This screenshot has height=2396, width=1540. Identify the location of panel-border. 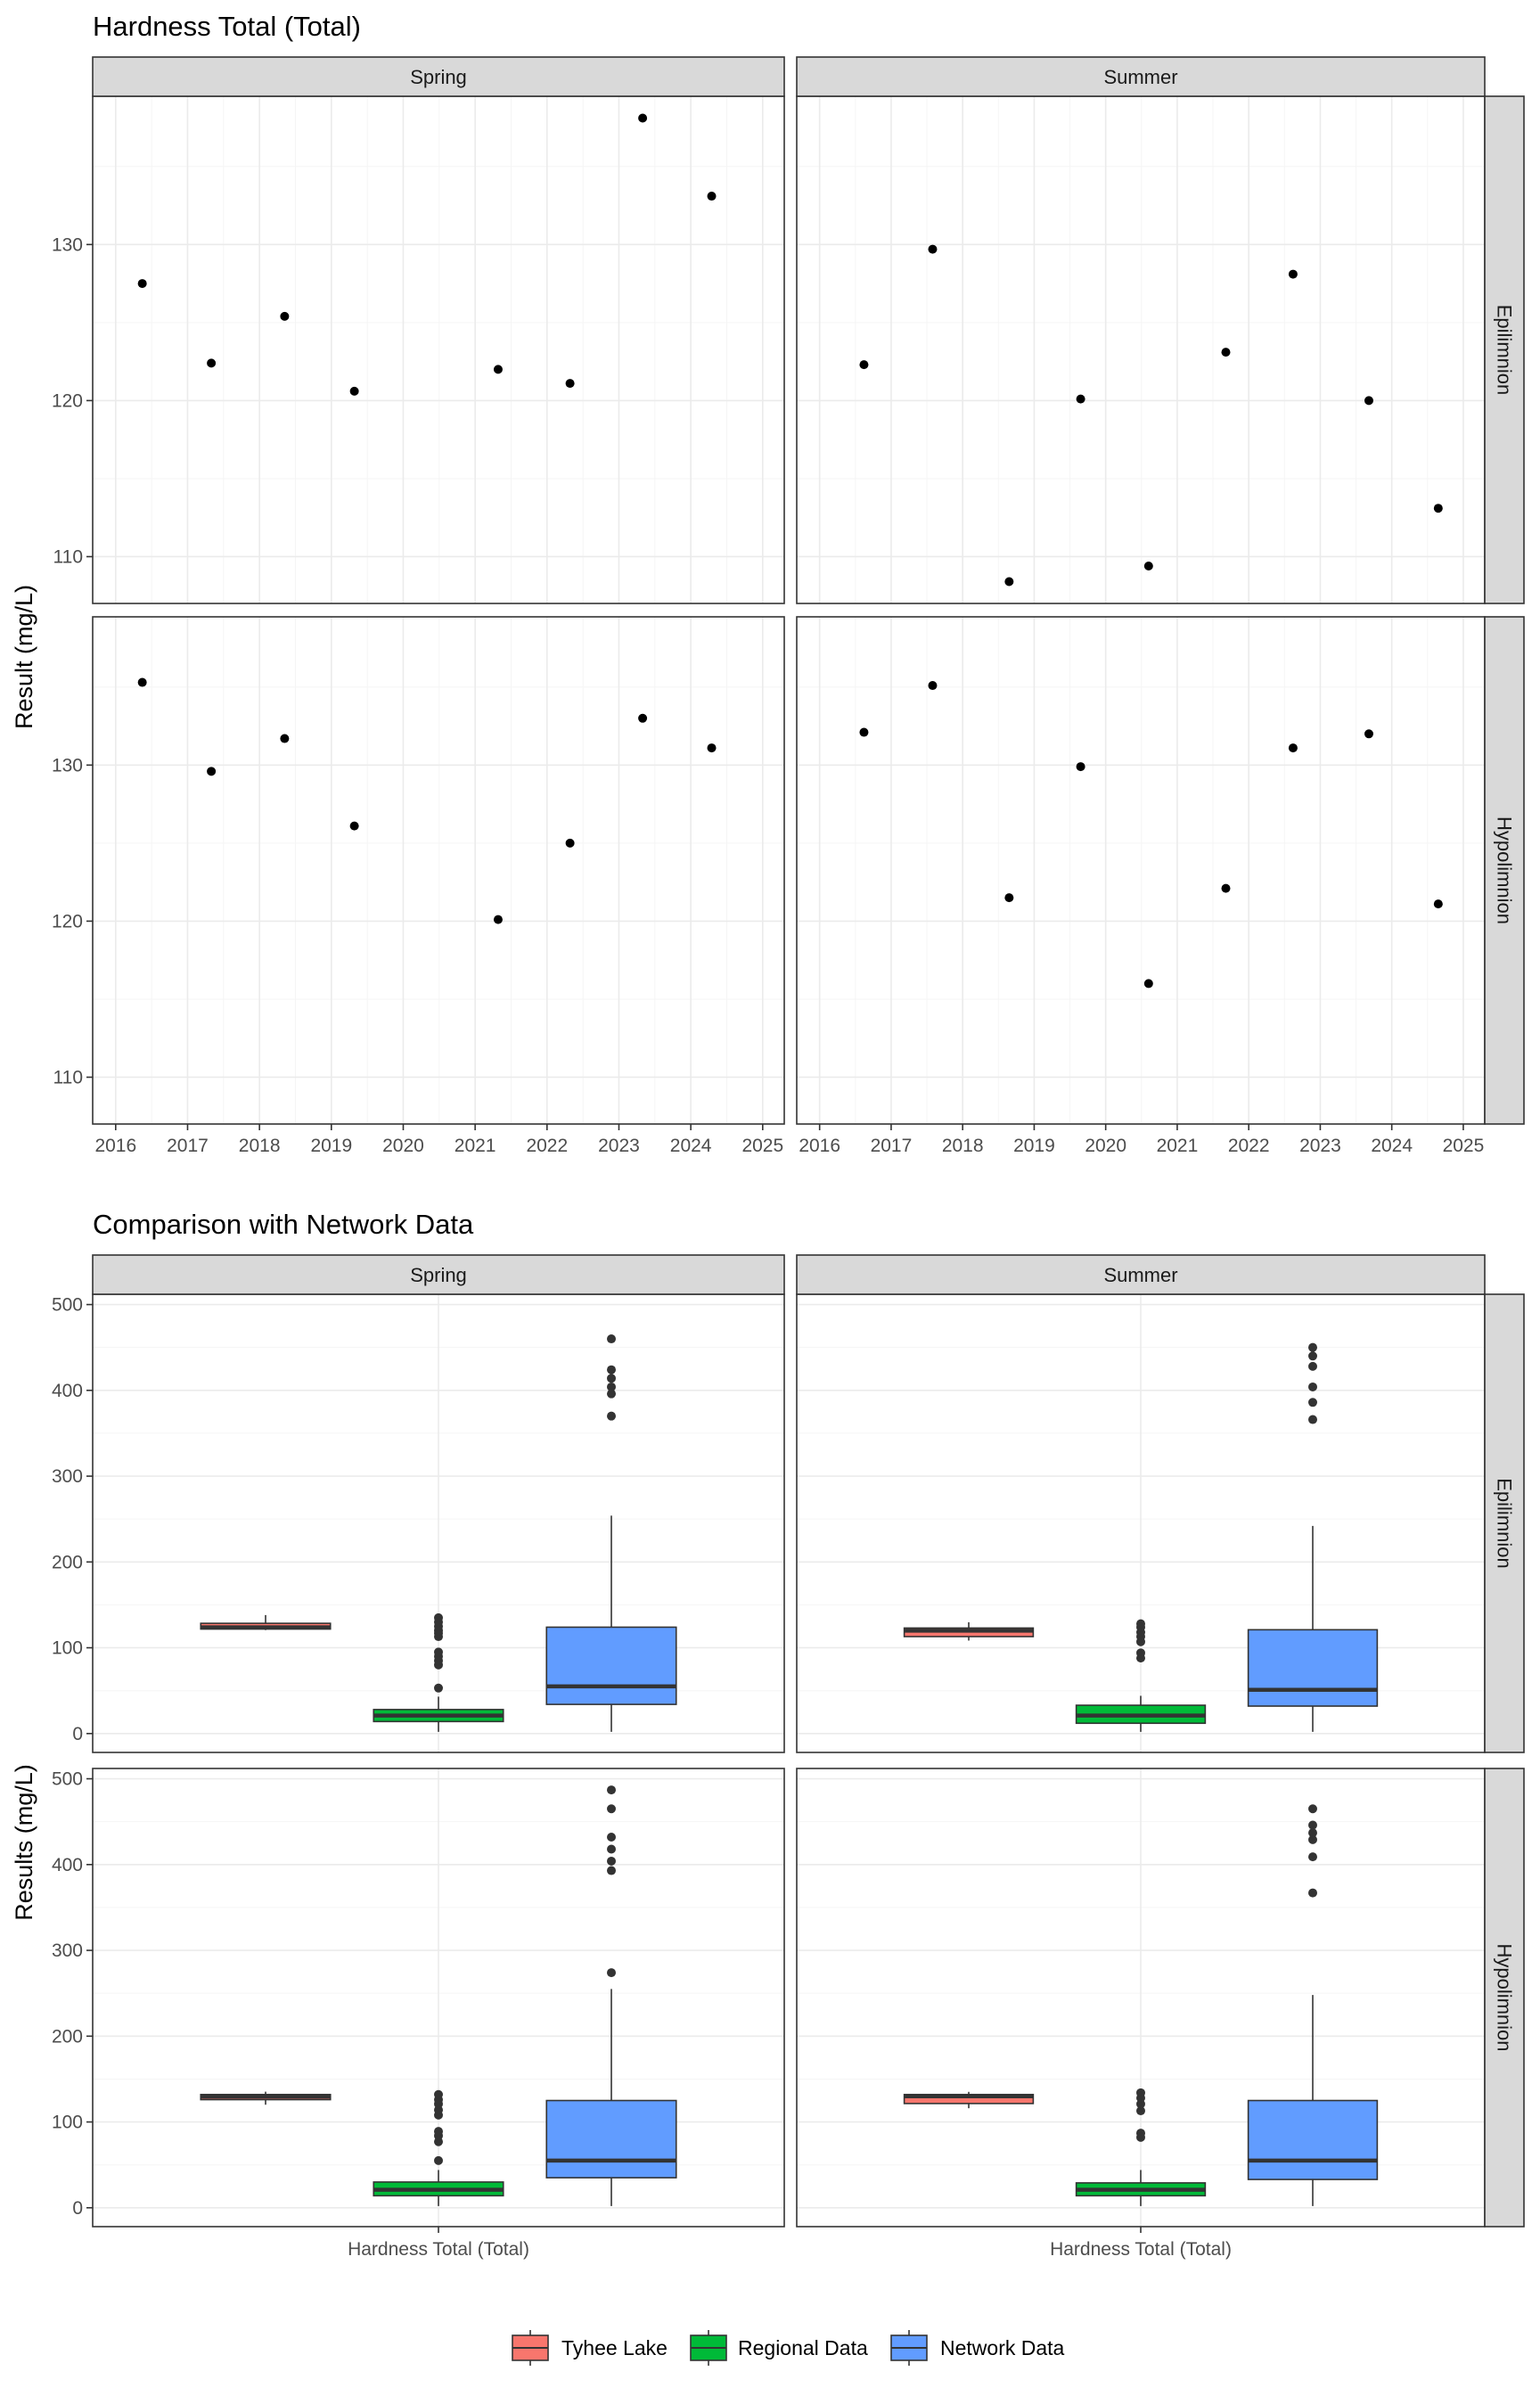
(438, 870).